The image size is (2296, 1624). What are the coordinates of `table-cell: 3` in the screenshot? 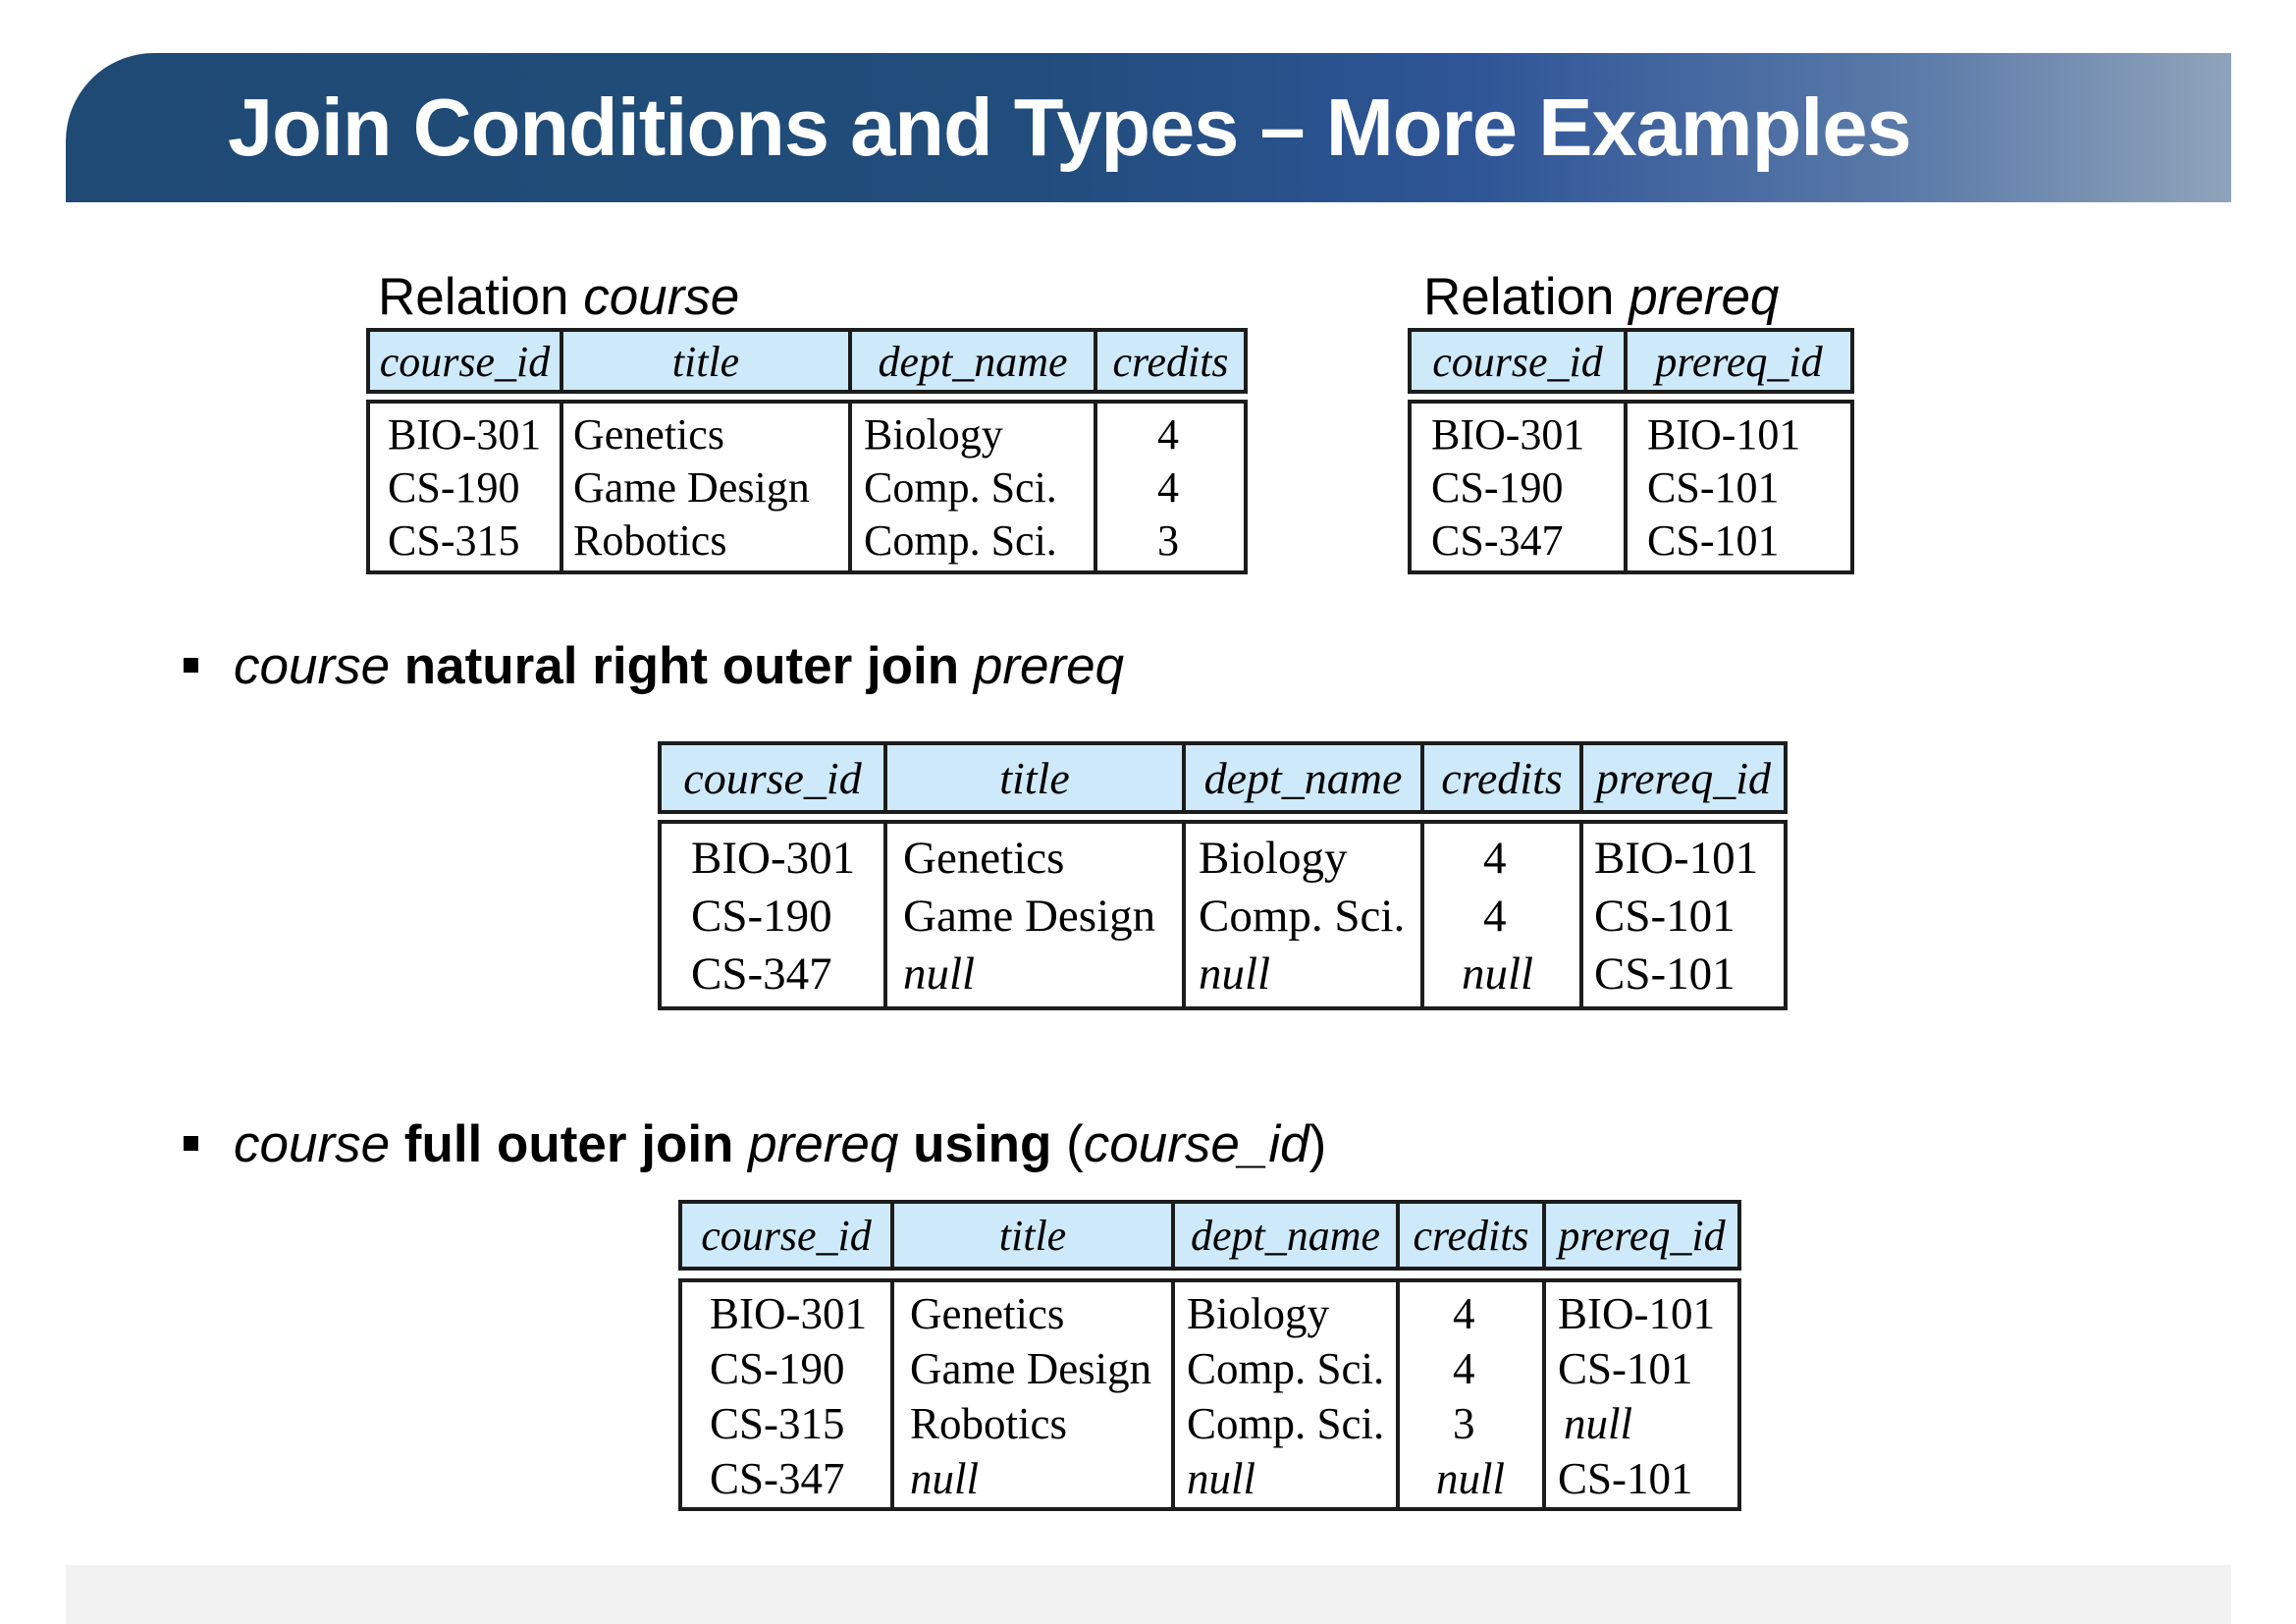 It's located at (1168, 540).